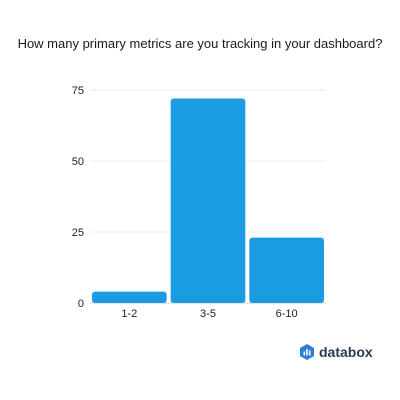 The image size is (400, 400). Describe the element at coordinates (78, 233) in the screenshot. I see `y-tick-label: 25` at that location.